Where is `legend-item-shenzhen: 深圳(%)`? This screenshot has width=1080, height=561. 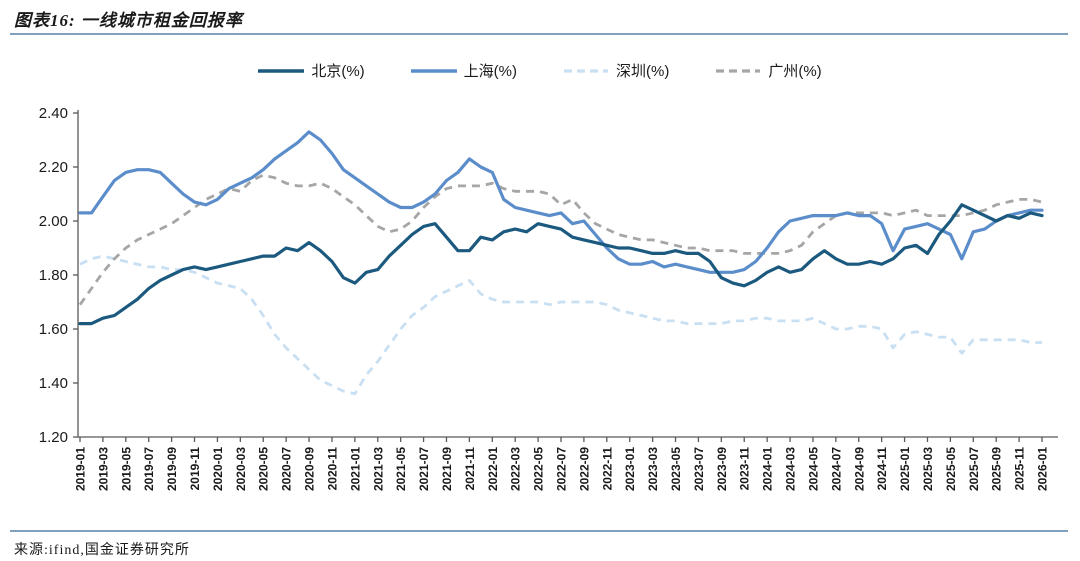
legend-item-shenzhen: 深圳(%) is located at coordinates (616, 70).